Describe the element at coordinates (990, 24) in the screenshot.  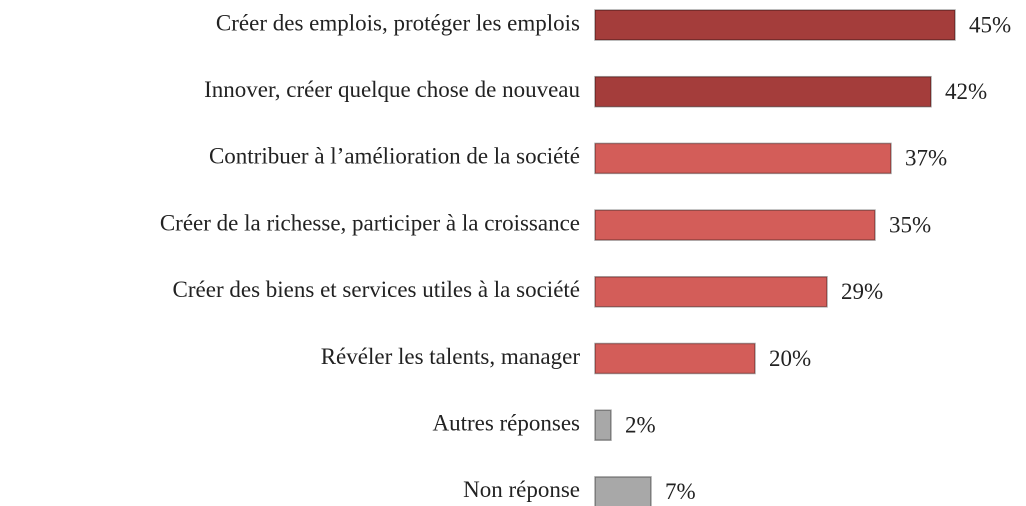
I see `value-label: 45%` at that location.